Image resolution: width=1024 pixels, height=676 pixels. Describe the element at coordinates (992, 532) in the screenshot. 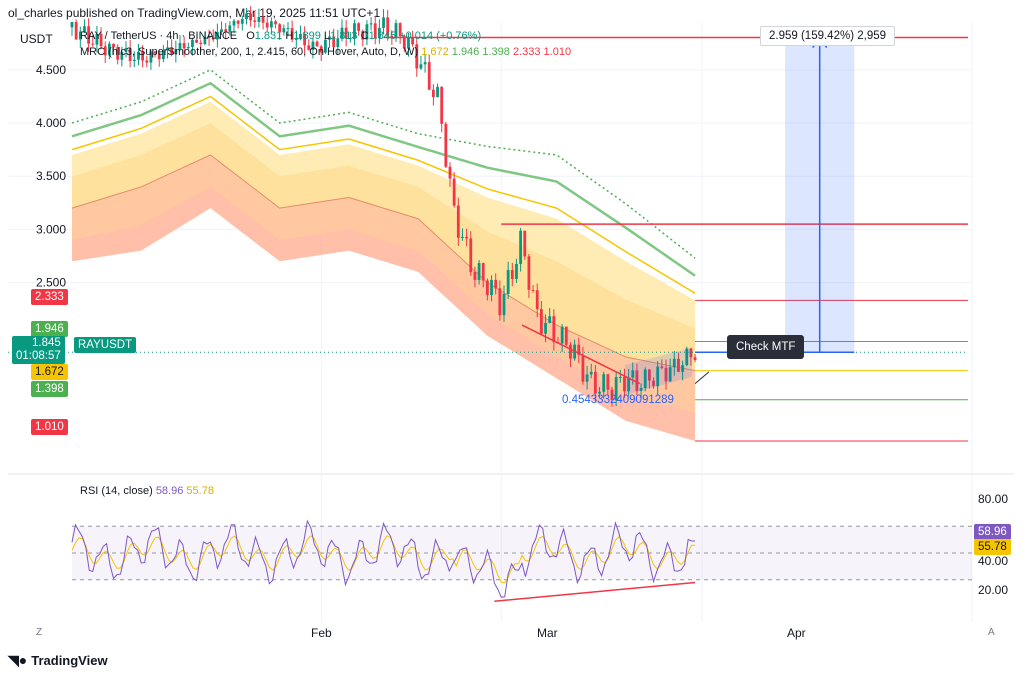

I see `rsi-value-tag: 58.96` at that location.